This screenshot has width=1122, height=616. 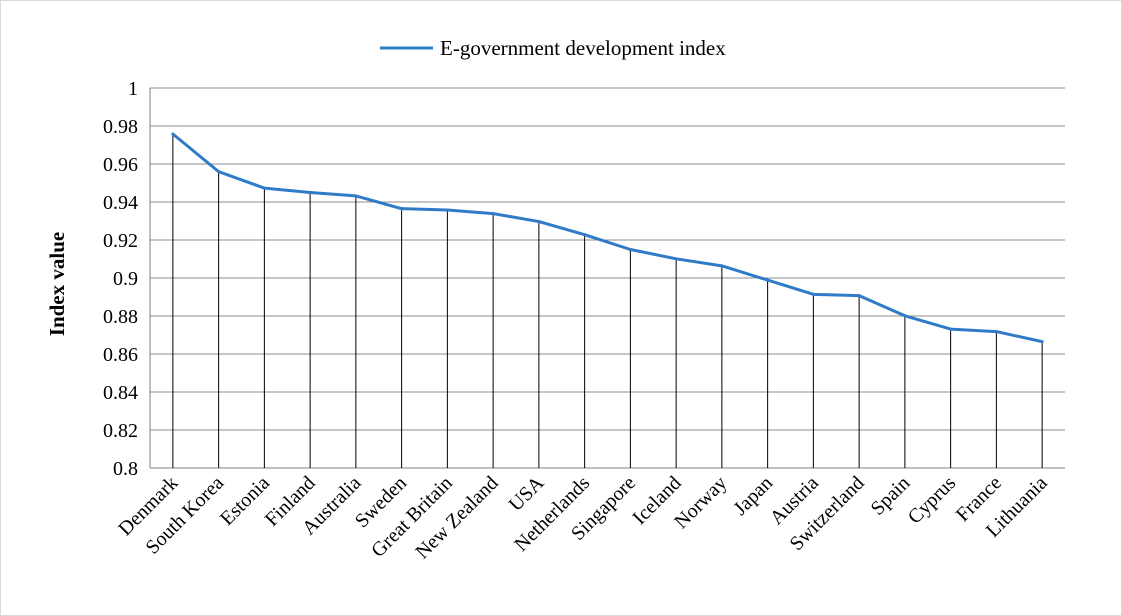 I want to click on y-tick-label: 0.98, so click(x=120, y=127).